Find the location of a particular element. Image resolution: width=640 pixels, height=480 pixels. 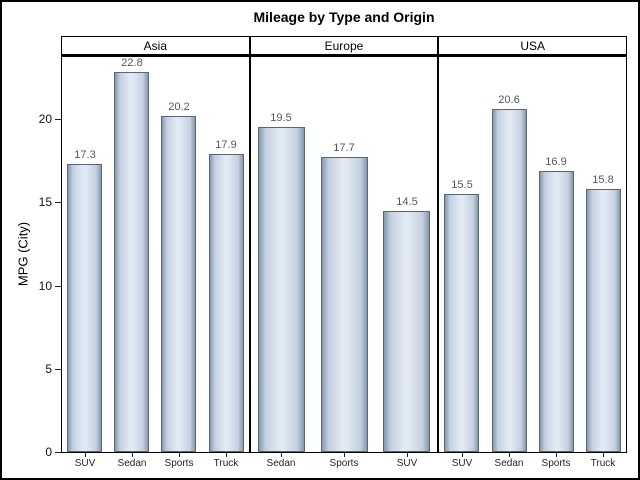

y-tick-label: 15 is located at coordinates (45, 202).